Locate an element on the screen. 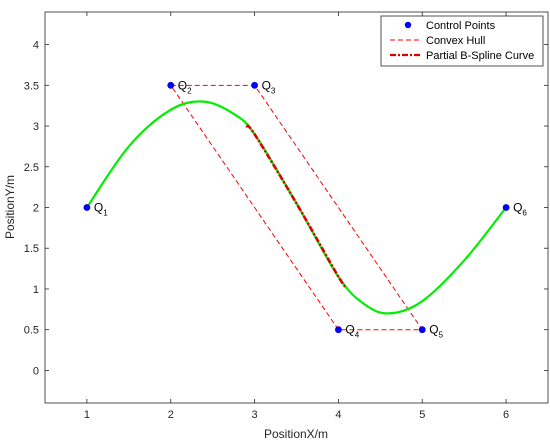 This screenshot has width=550, height=444. control-point-label: Q2 is located at coordinates (185, 86).